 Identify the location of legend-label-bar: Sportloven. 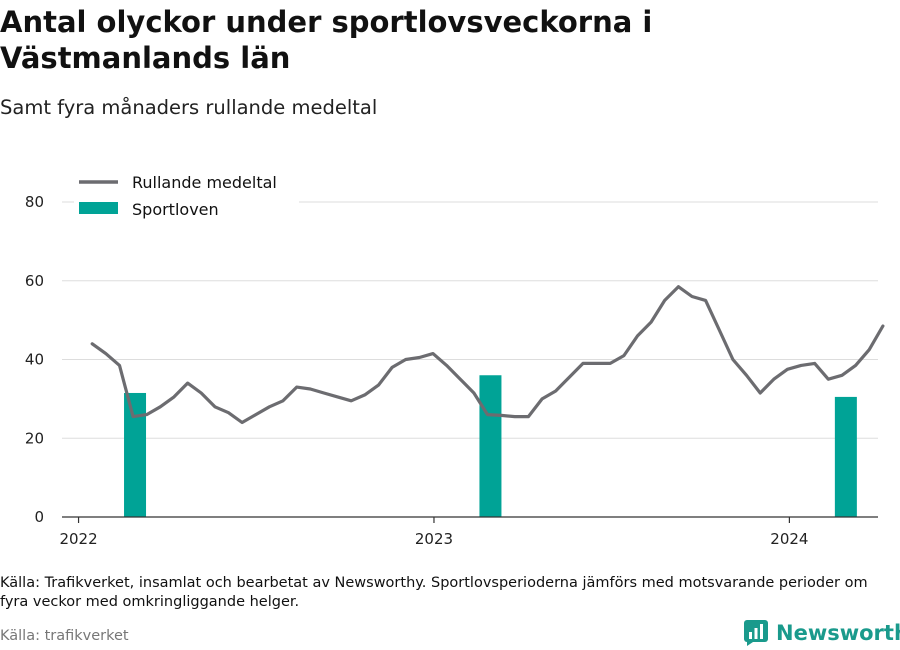
(175, 209).